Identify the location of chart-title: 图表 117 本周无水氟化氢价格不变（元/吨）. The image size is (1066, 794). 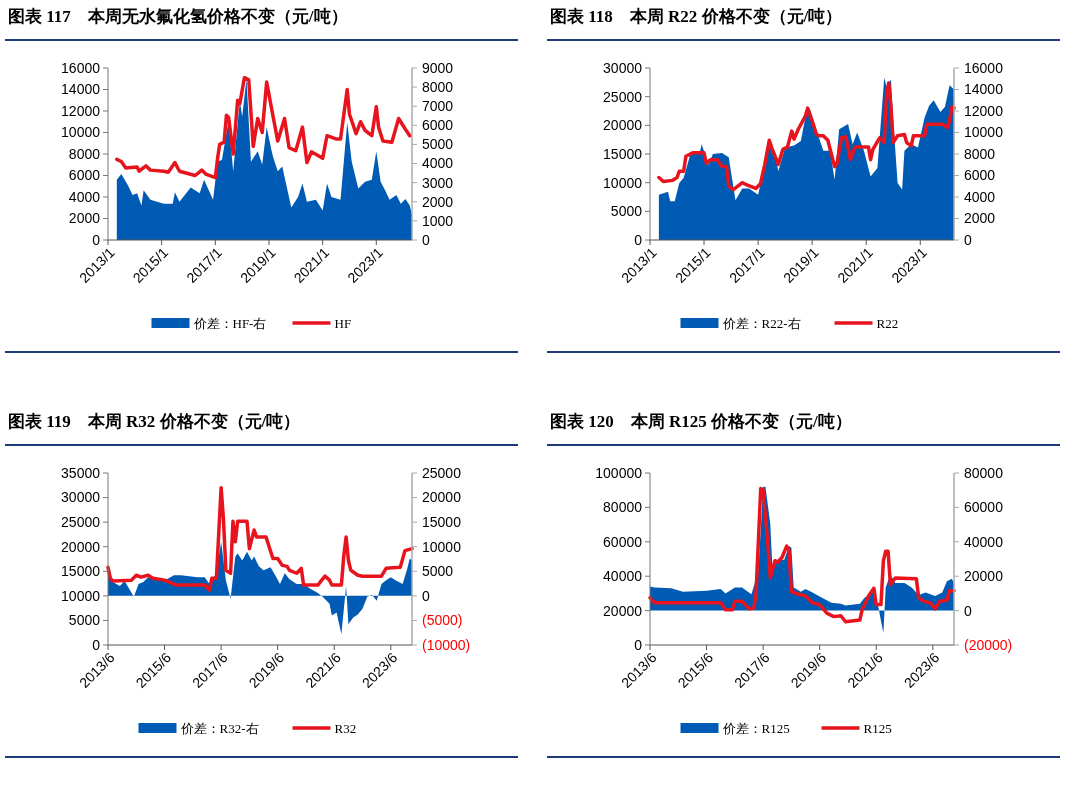
(178, 16).